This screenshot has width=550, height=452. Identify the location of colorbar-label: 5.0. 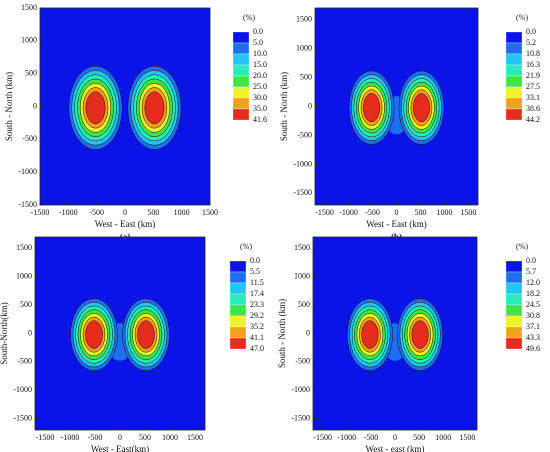
(258, 42).